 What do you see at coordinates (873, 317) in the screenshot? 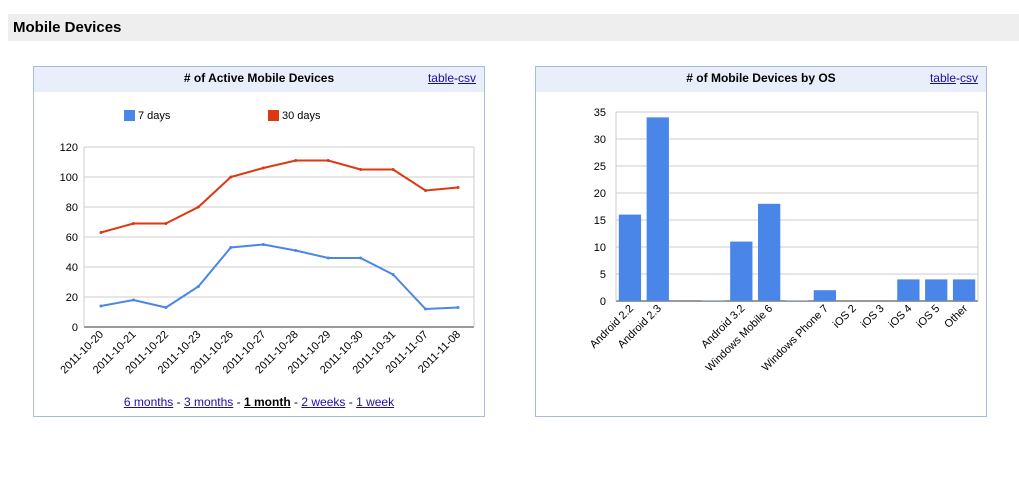
I see `x-tick-label: iOS 3` at bounding box center [873, 317].